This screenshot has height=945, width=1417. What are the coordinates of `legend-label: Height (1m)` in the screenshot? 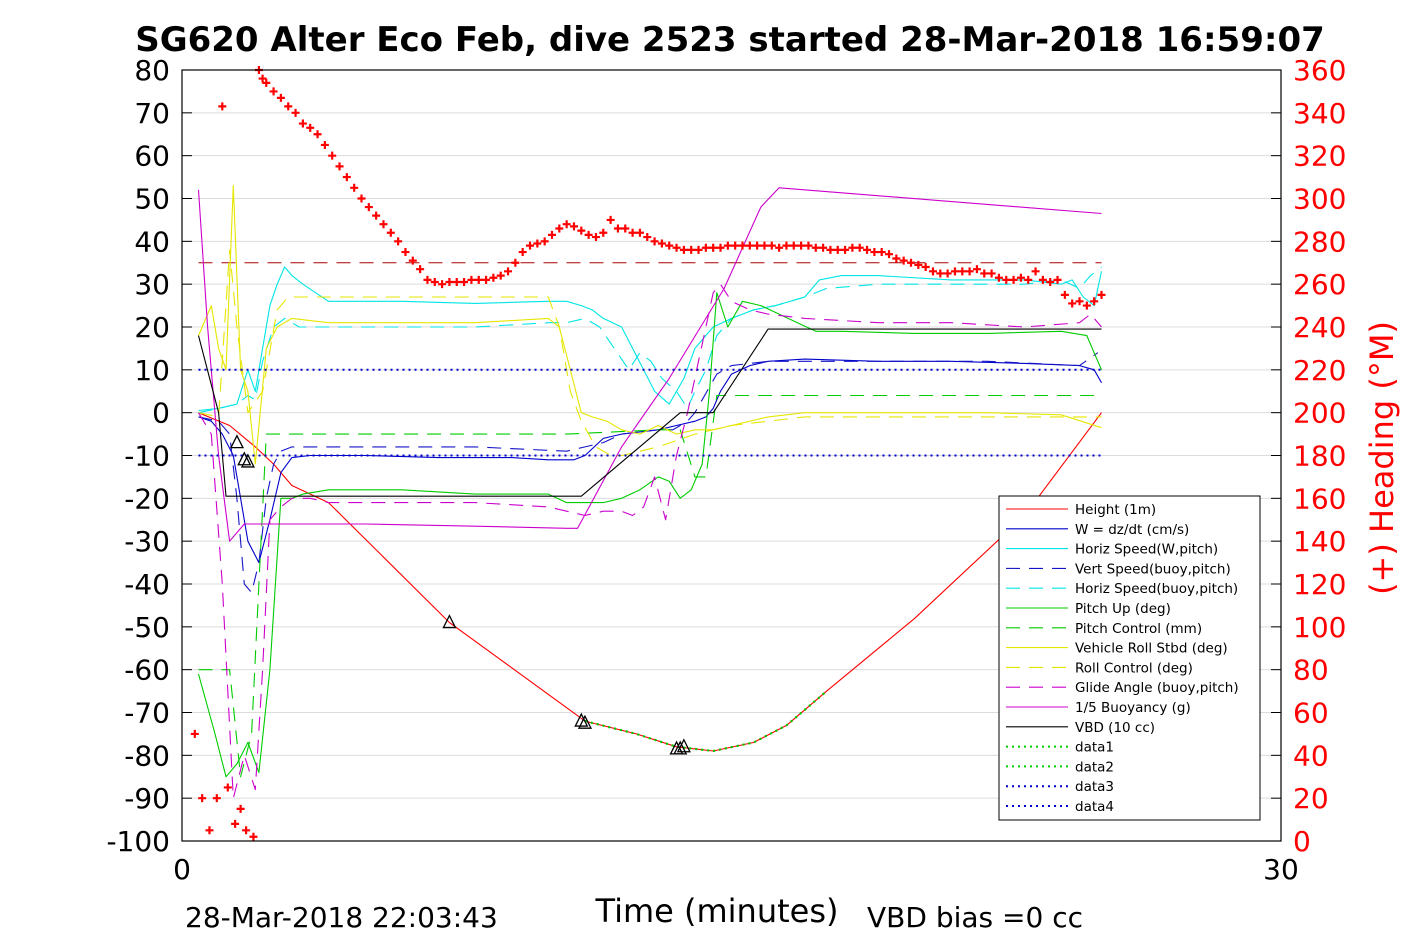 It's located at (1115, 510).